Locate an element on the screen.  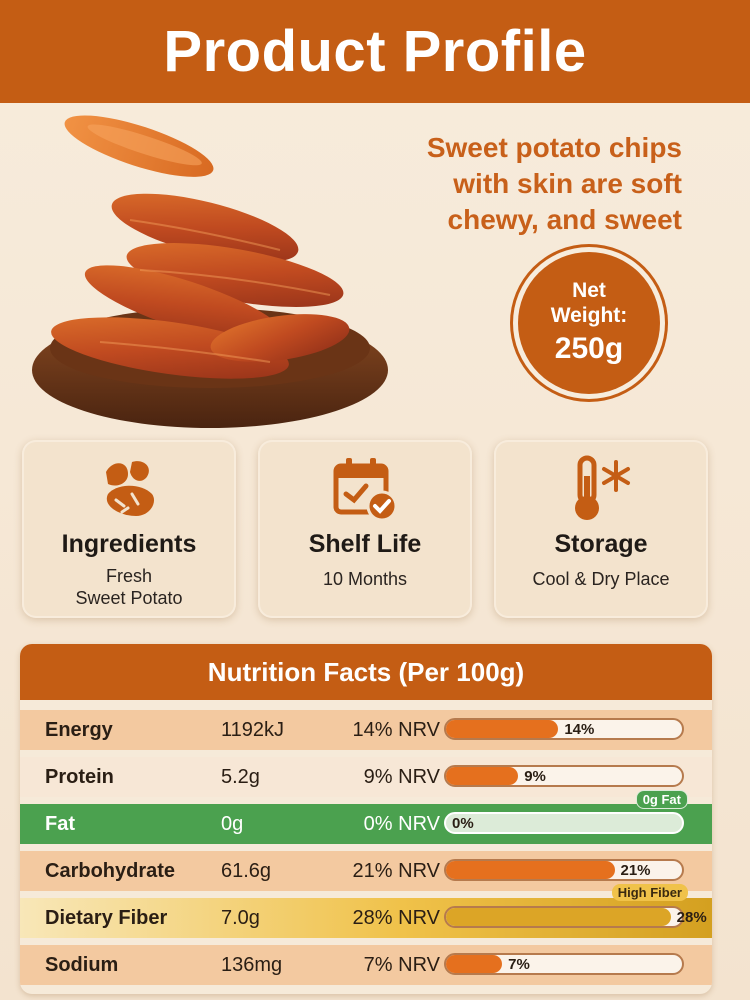
card-title: Shelf Life is located at coordinates (365, 544).